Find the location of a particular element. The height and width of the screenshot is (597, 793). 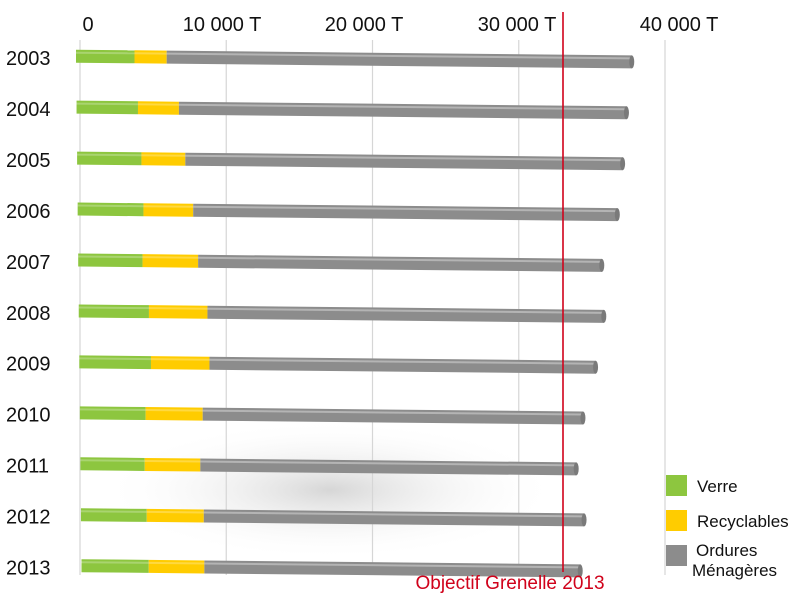

bar-ordures-menageres-2011 is located at coordinates (388, 467).